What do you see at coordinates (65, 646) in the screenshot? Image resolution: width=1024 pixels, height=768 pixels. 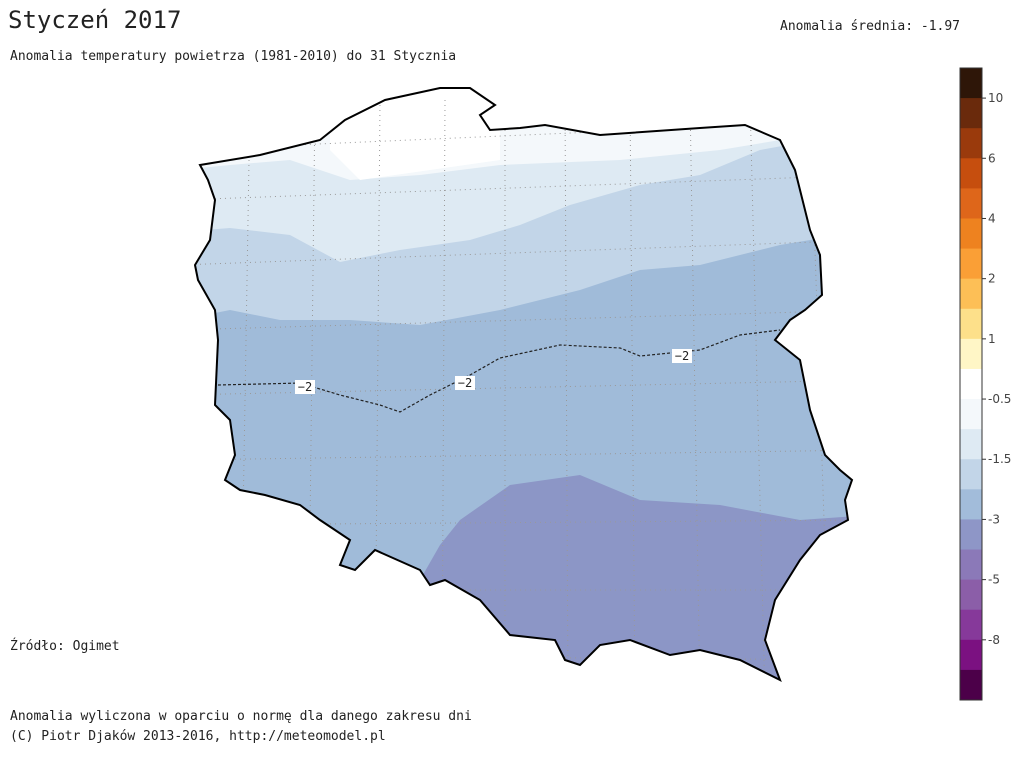 I see `source: Źródło: Ogimet` at bounding box center [65, 646].